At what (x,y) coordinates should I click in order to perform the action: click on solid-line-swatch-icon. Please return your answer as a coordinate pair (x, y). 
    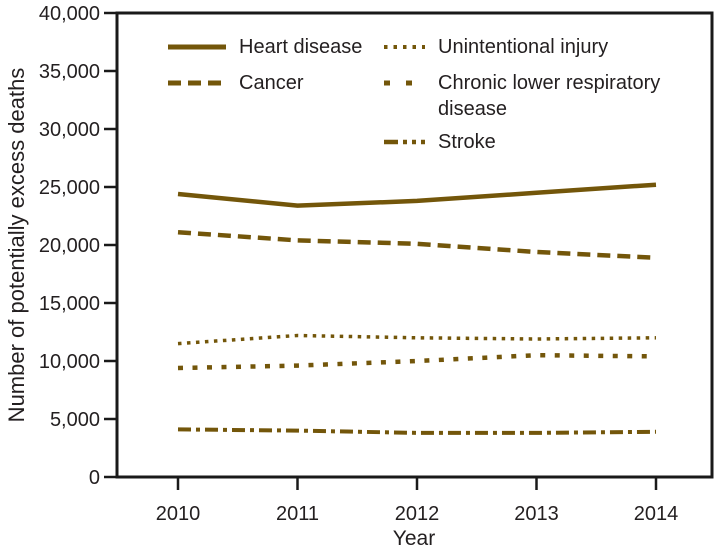
    Looking at the image, I should click on (197, 47).